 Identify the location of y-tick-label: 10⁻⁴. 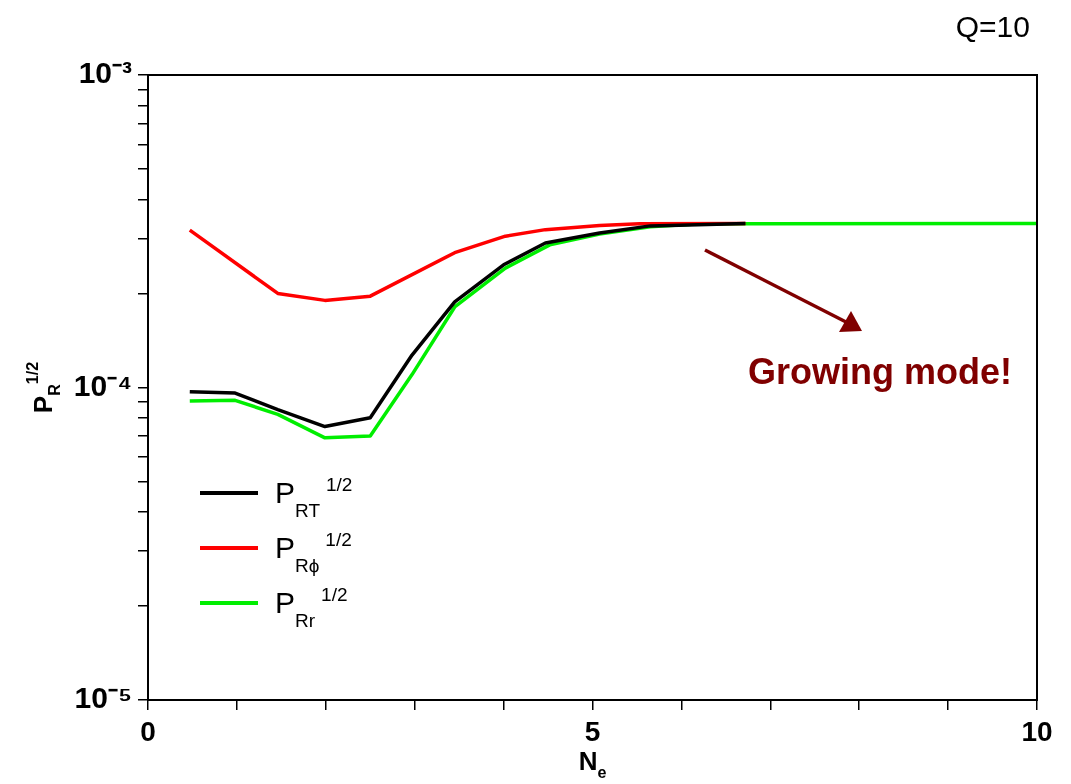
(102, 385).